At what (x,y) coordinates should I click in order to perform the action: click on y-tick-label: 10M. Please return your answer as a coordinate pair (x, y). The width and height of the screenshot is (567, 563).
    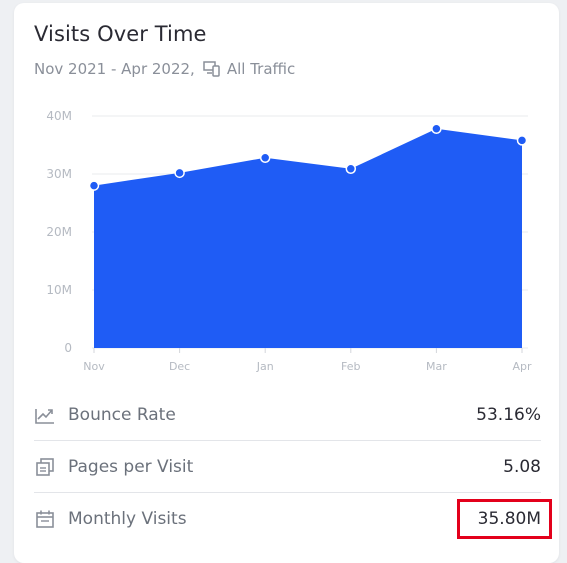
    Looking at the image, I should click on (59, 290).